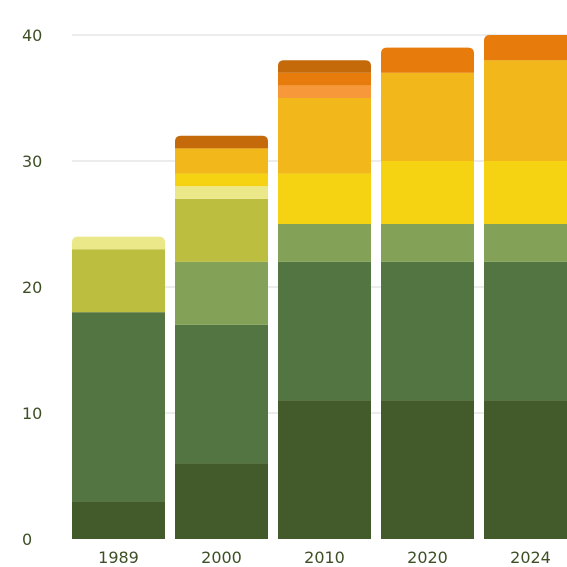 Image resolution: width=567 pixels, height=567 pixels. What do you see at coordinates (32, 413) in the screenshot?
I see `y-tick-label: 10` at bounding box center [32, 413].